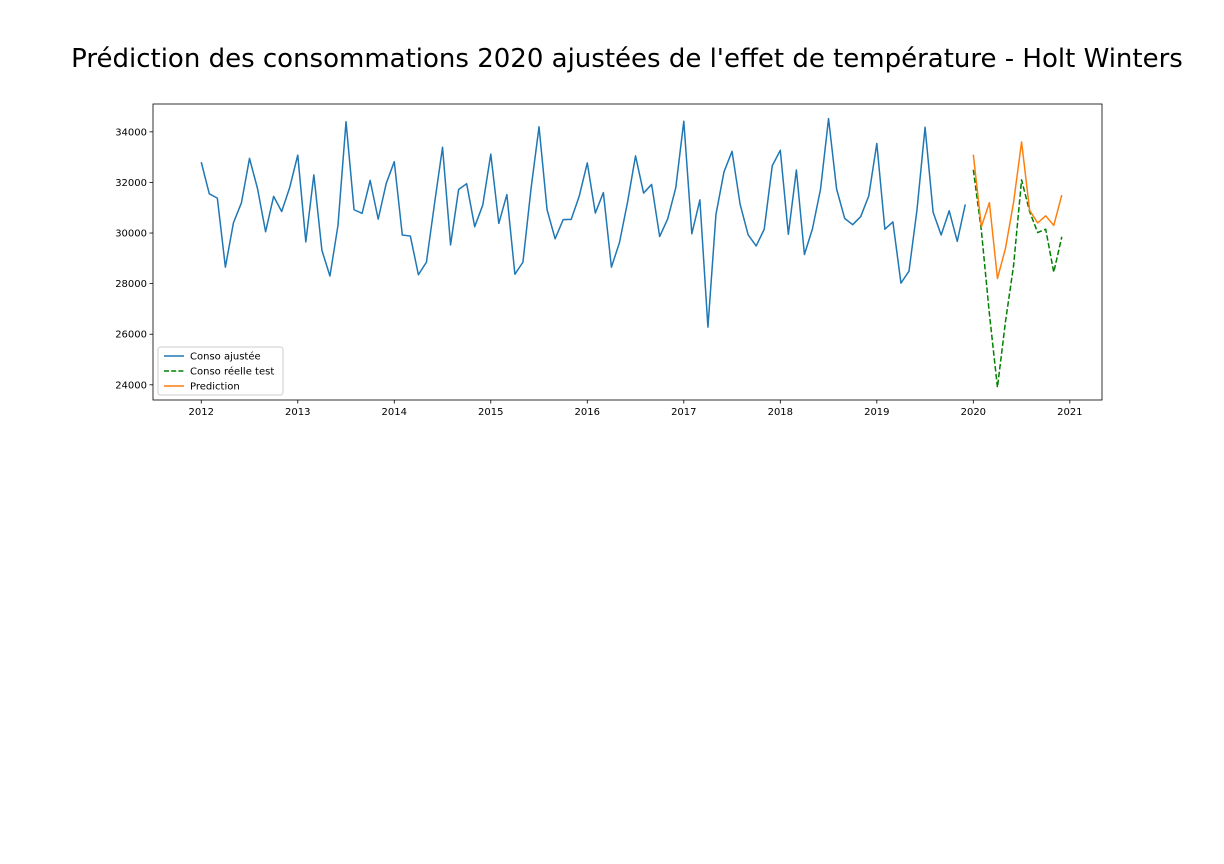 This screenshot has height=864, width=1224. What do you see at coordinates (297, 412) in the screenshot?
I see `x-tick-label: 2013` at bounding box center [297, 412].